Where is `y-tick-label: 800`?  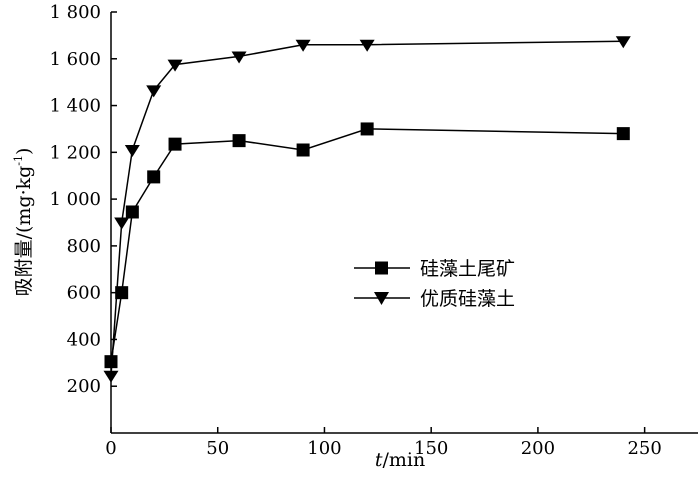 y-tick-label: 800 is located at coordinates (84, 246).